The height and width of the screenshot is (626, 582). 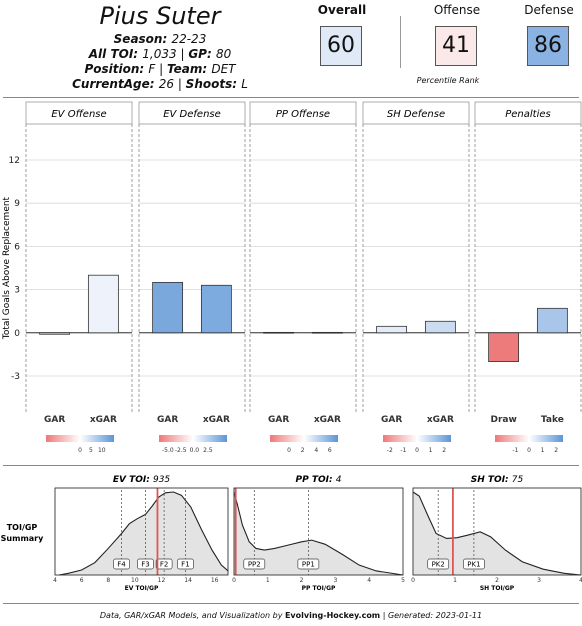 What do you see at coordinates (223, 69) in the screenshot?
I see `team-value: DET` at bounding box center [223, 69].